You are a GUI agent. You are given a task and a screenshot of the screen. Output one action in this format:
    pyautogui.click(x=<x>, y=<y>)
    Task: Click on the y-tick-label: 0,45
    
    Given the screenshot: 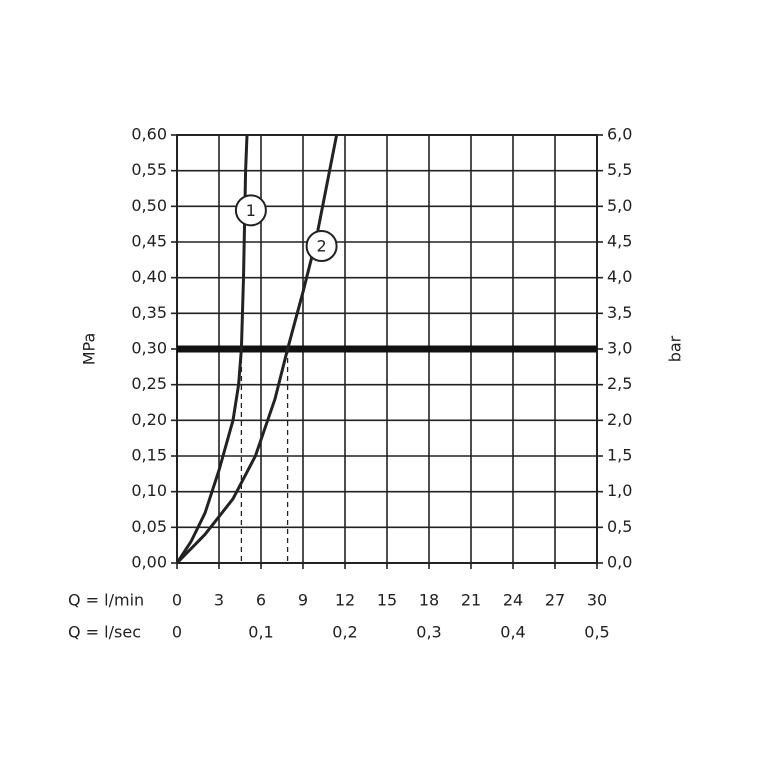 What is the action you would take?
    pyautogui.click(x=149, y=241)
    